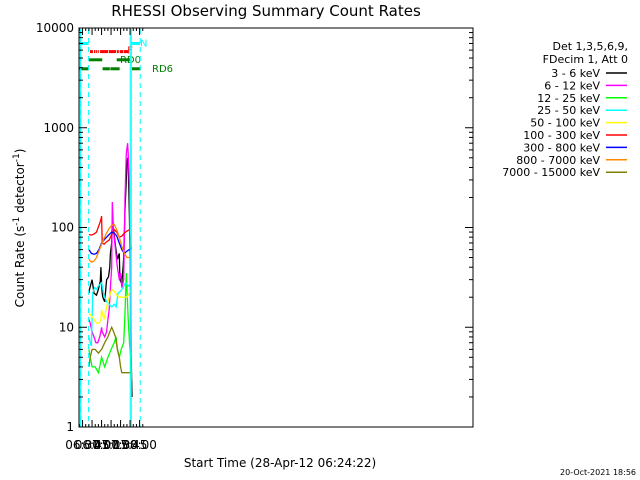 The image size is (640, 480). What do you see at coordinates (110, 306) in the screenshot?
I see `series-line-50-100-kev` at bounding box center [110, 306].